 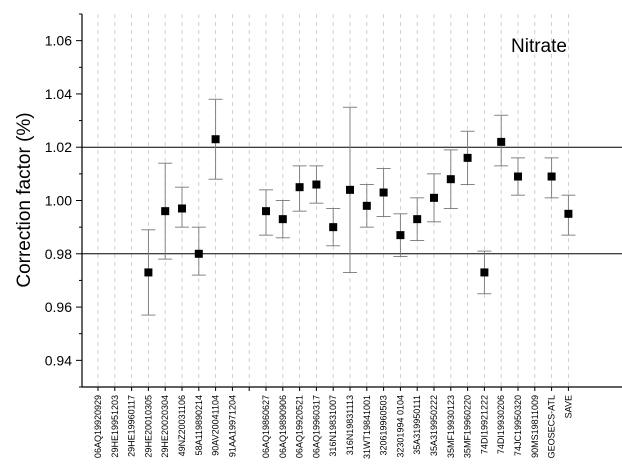 What do you see at coordinates (501, 424) in the screenshot?
I see `x-tick-label: 74DI19930206` at bounding box center [501, 424].